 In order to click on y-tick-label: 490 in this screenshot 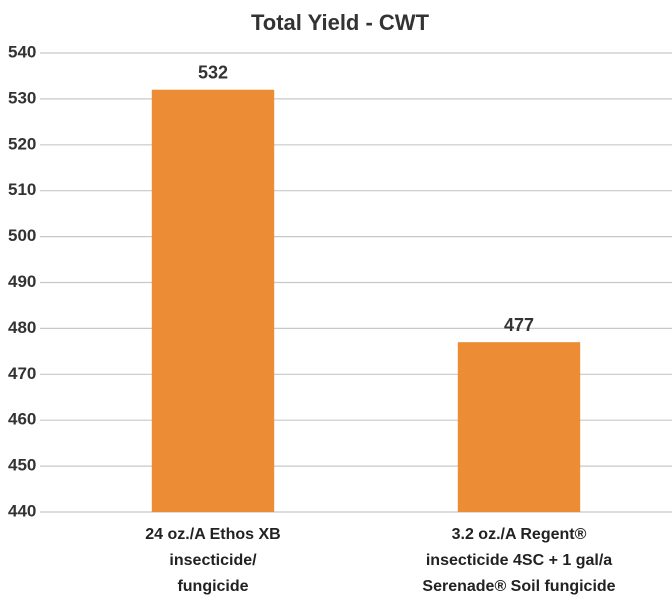, I will do `click(22, 281)`.